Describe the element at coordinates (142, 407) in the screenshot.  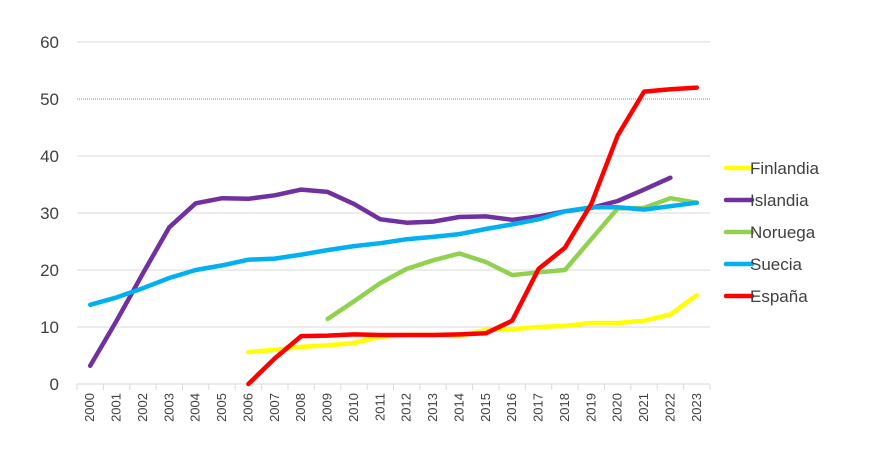
I see `x-tick-label: 2002` at that location.